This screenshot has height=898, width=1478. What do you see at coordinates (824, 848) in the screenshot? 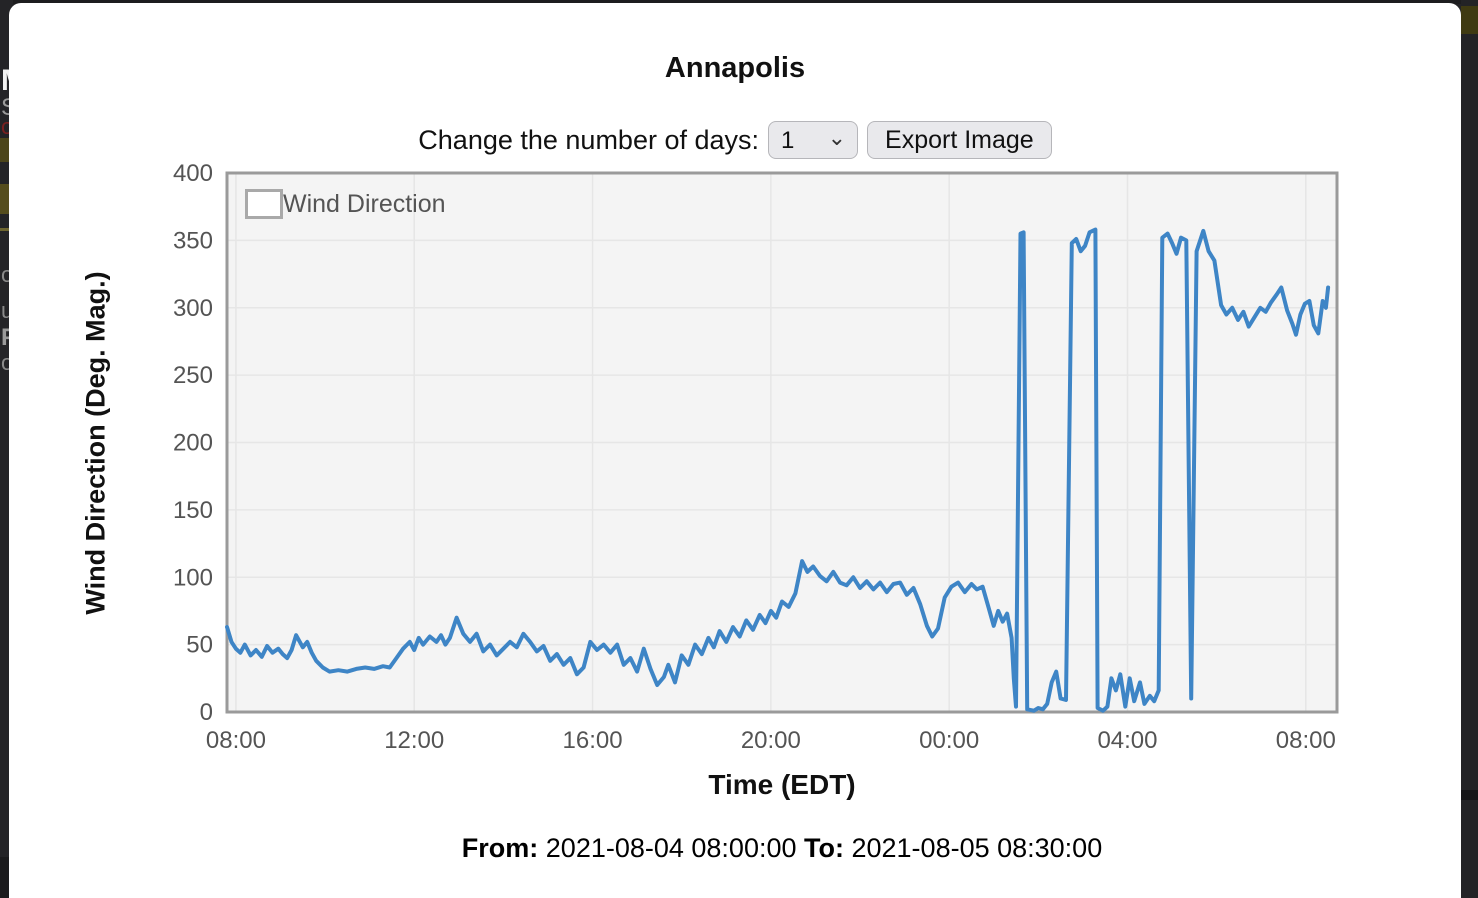
I see `to-label: To:` at bounding box center [824, 848].